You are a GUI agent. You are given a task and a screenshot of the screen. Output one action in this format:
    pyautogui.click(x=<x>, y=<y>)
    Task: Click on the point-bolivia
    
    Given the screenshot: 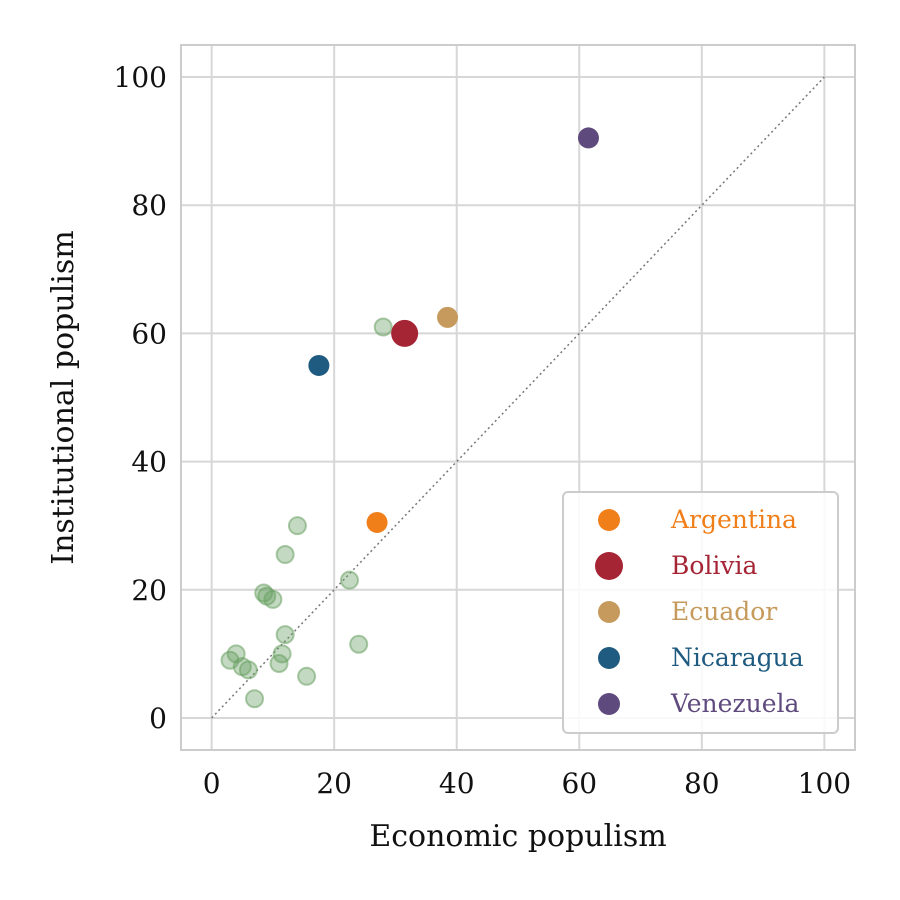 What is the action you would take?
    pyautogui.click(x=405, y=333)
    